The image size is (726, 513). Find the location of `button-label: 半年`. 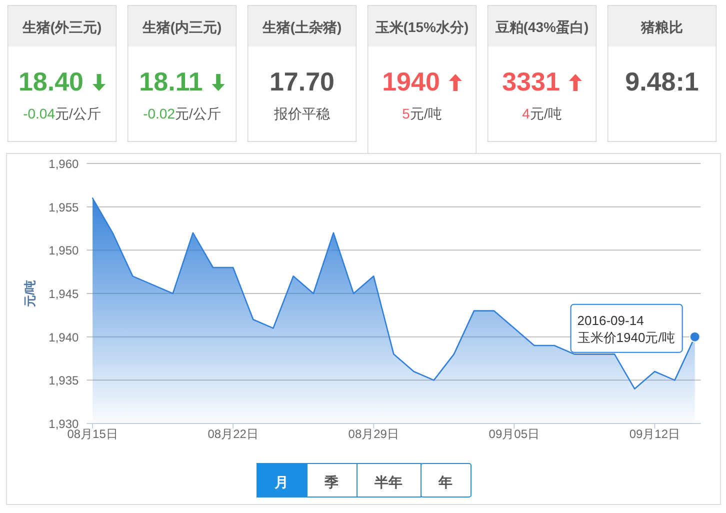

button-label: 半年 is located at coordinates (388, 482).